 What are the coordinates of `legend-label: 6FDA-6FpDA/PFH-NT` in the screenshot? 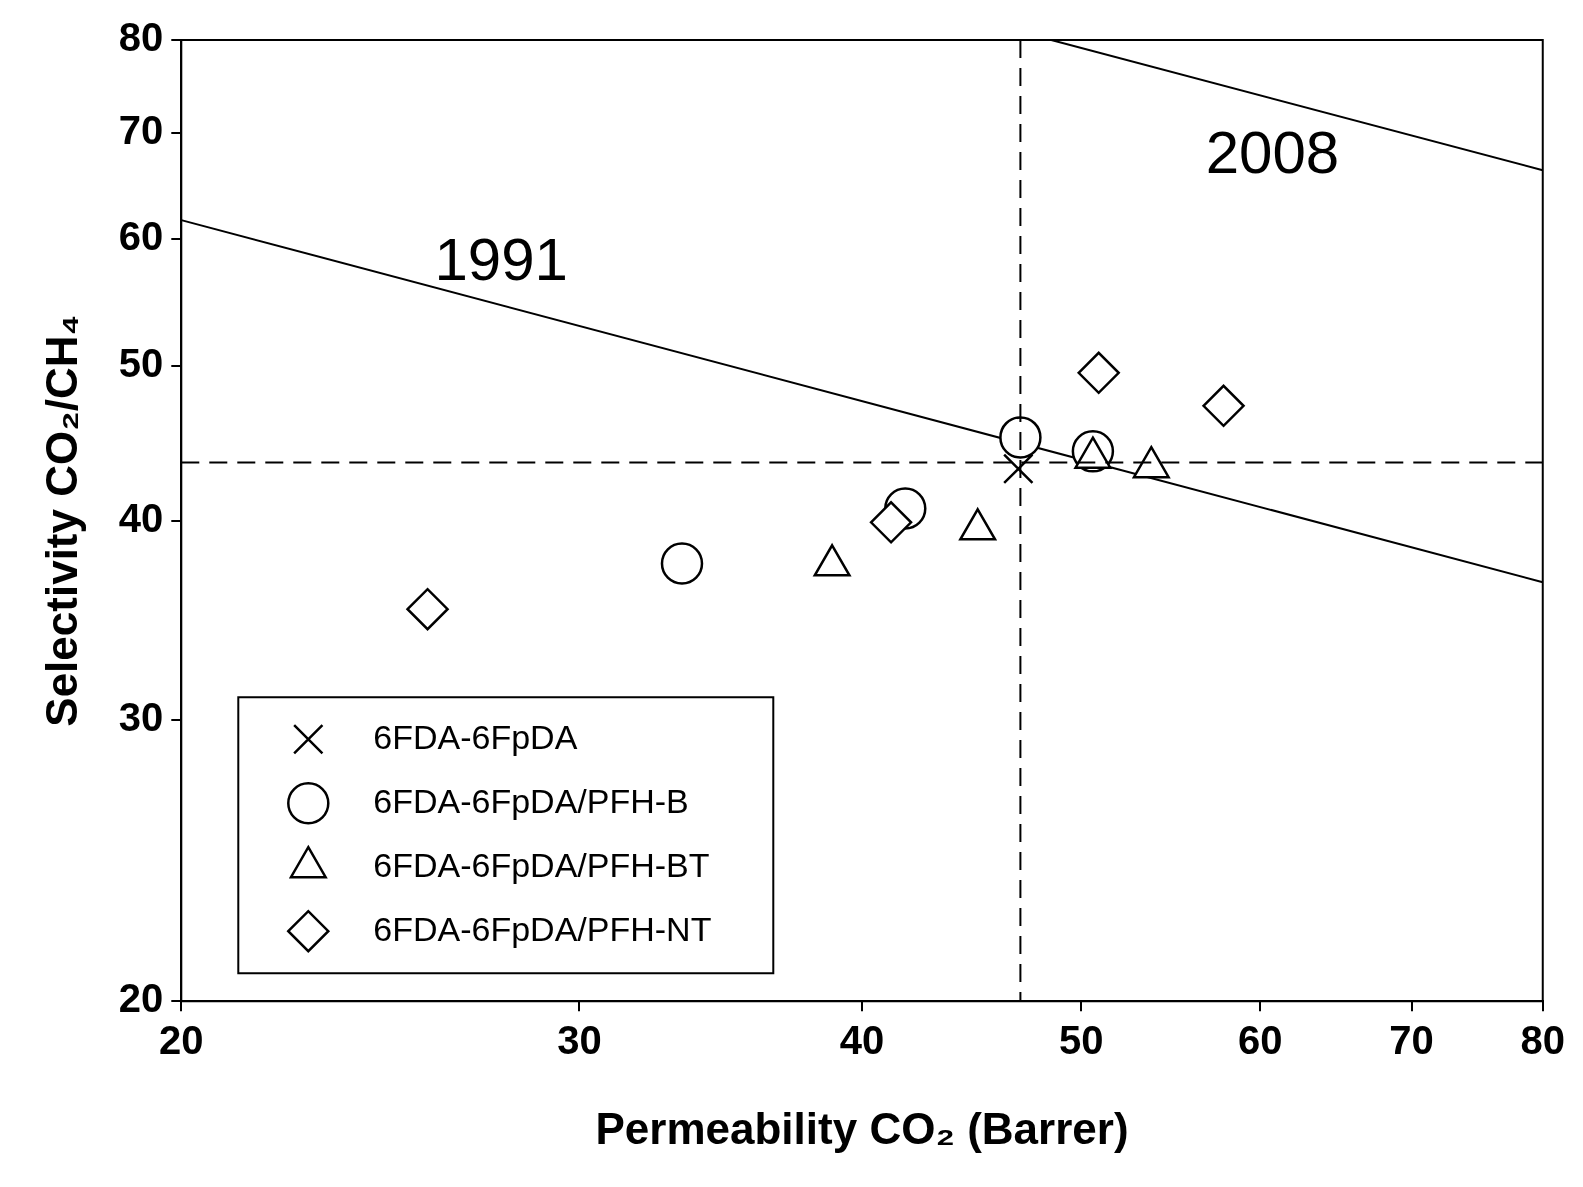 It's located at (542, 928).